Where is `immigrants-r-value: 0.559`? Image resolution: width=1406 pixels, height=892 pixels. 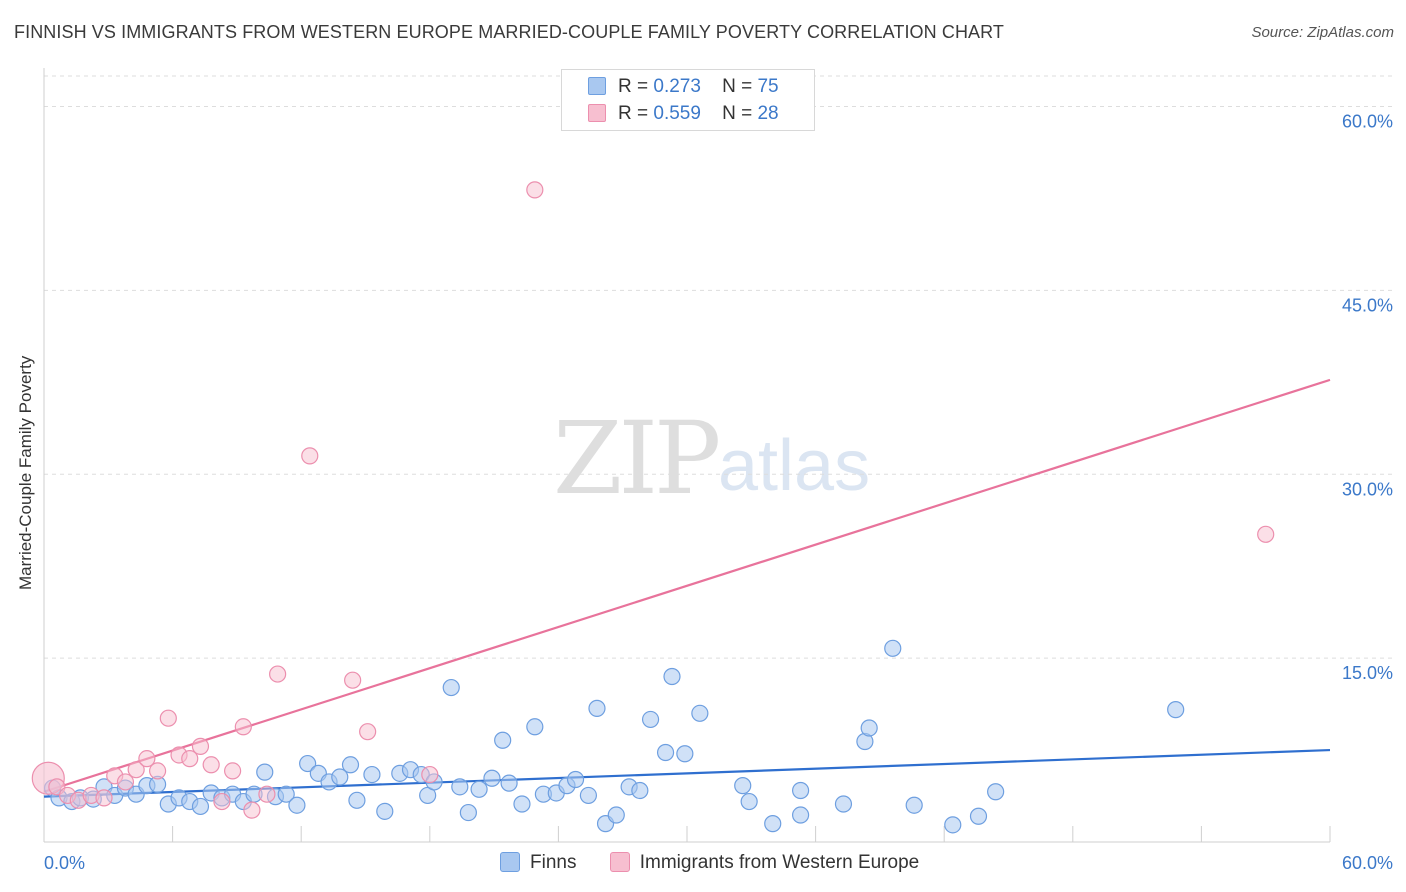
immigrants-r-value: 0.559 is located at coordinates (677, 113).